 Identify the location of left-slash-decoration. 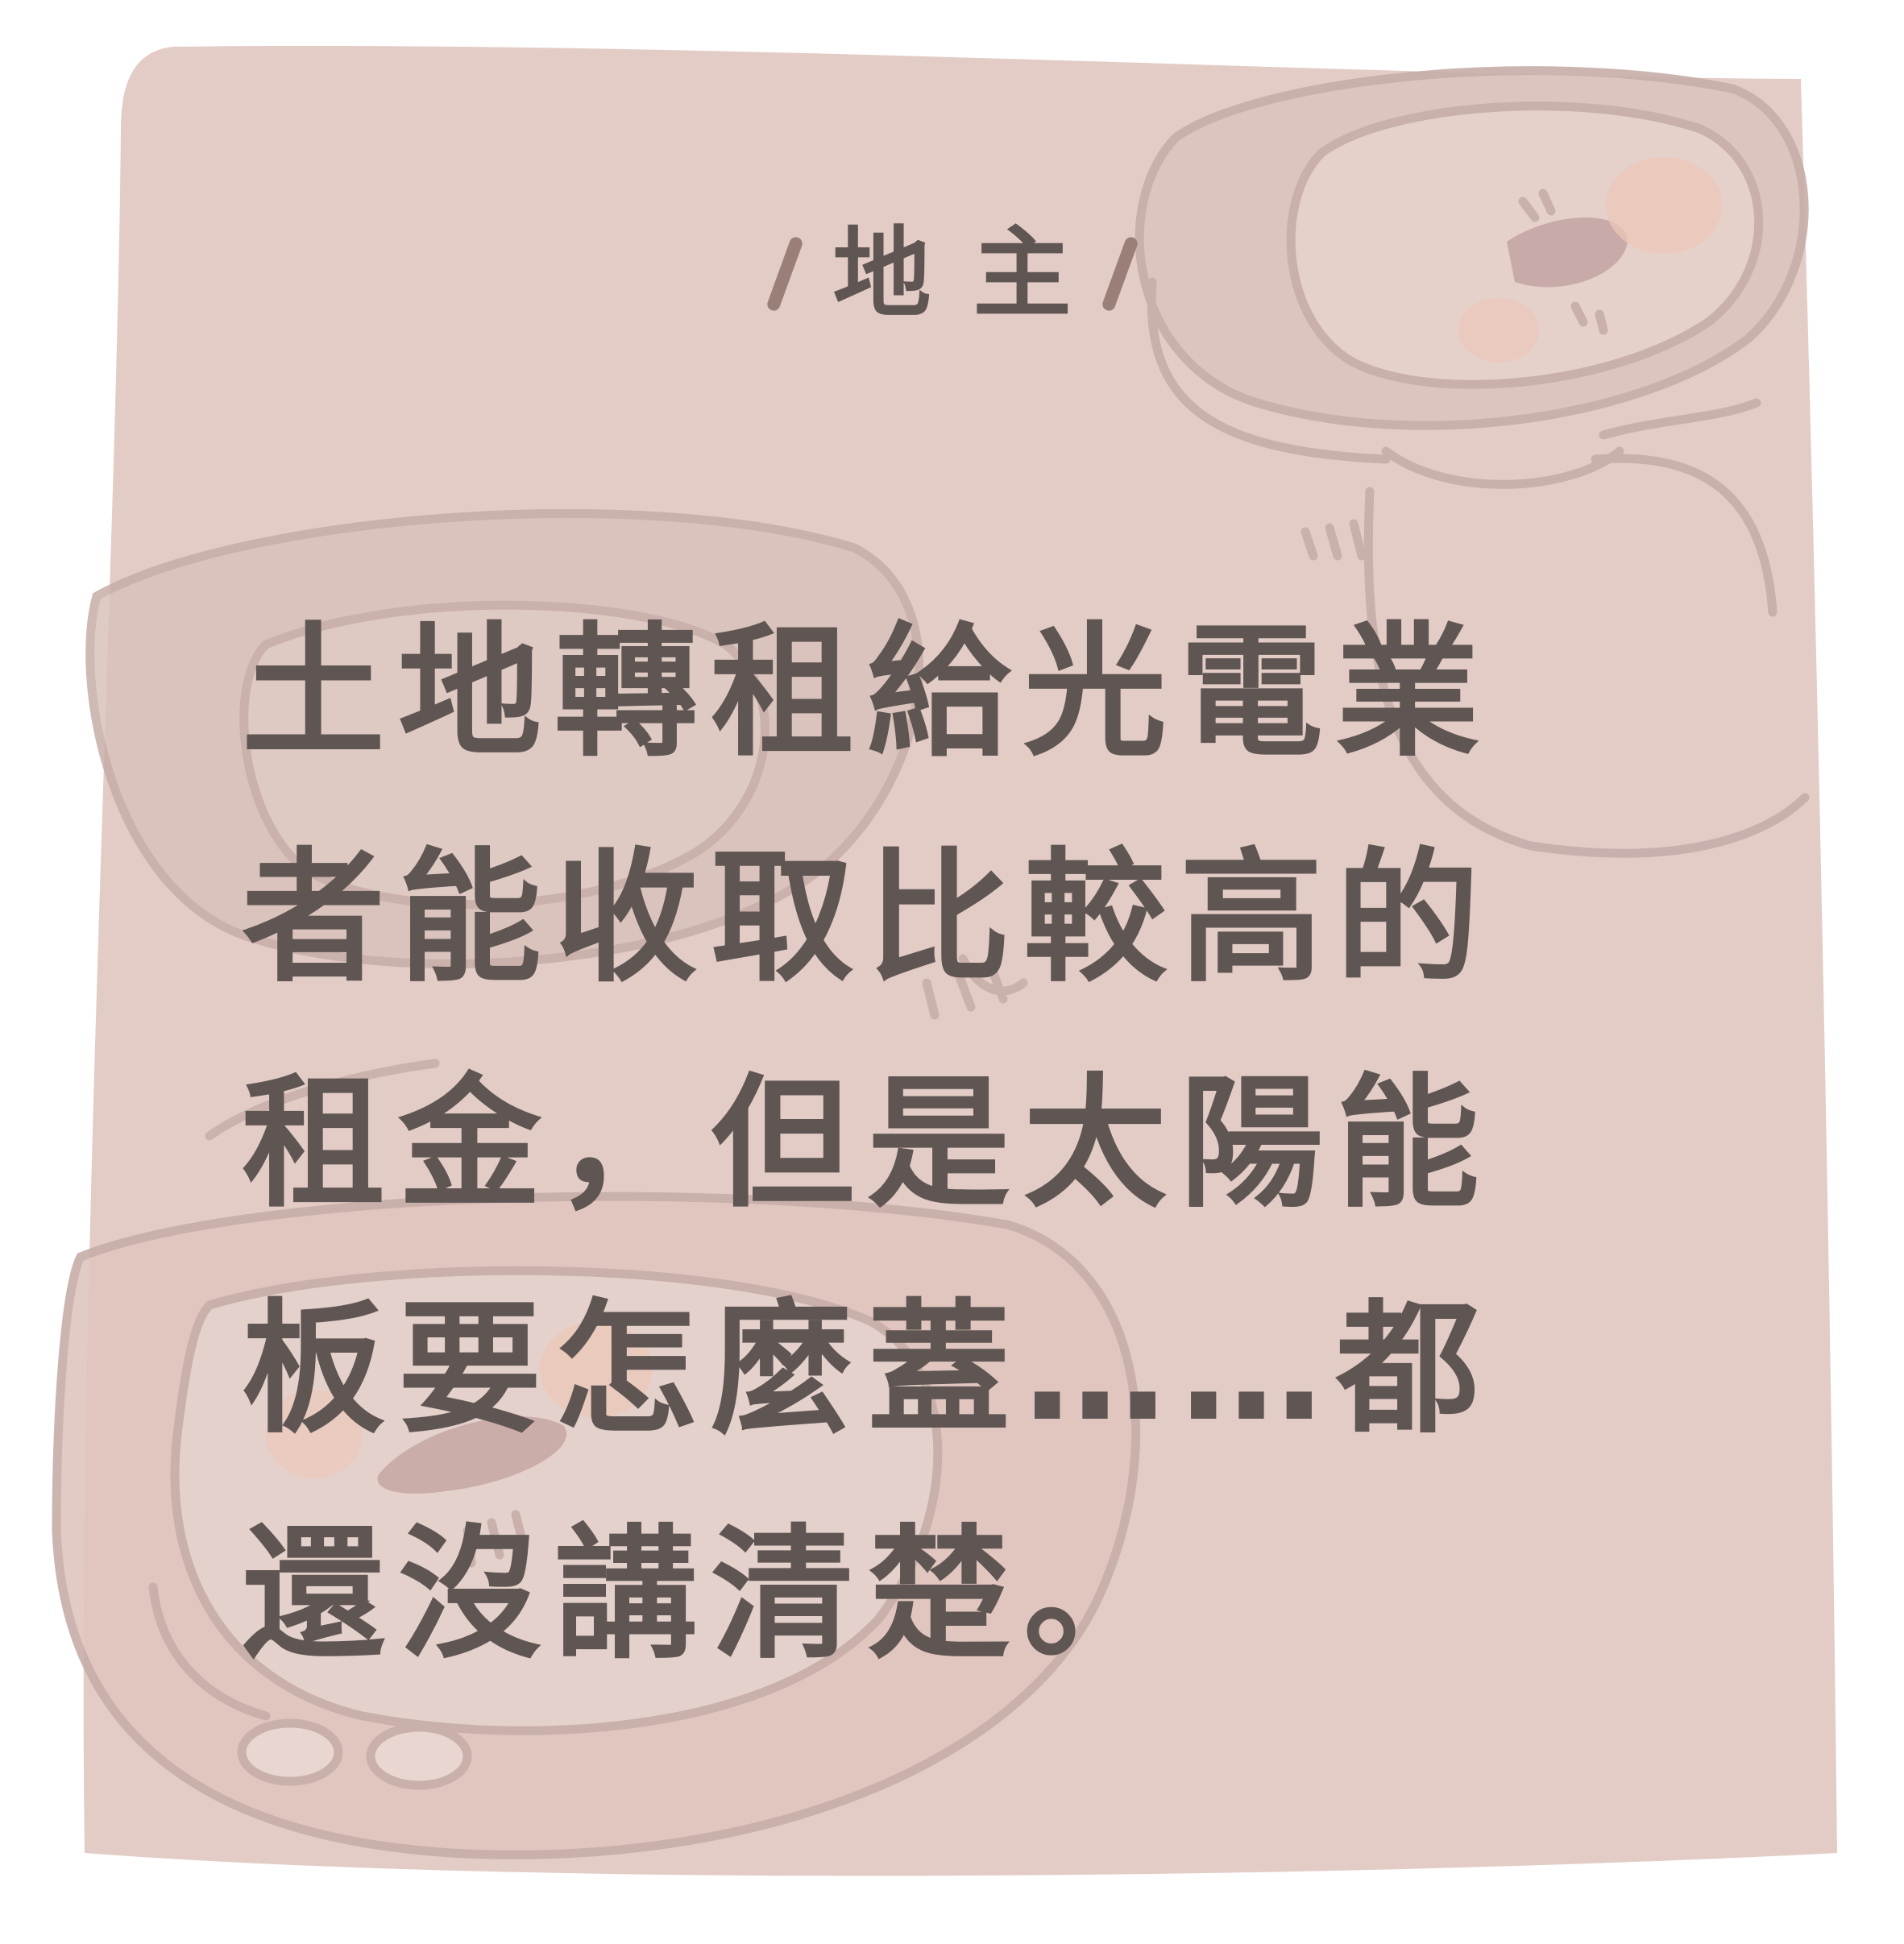
(784, 274).